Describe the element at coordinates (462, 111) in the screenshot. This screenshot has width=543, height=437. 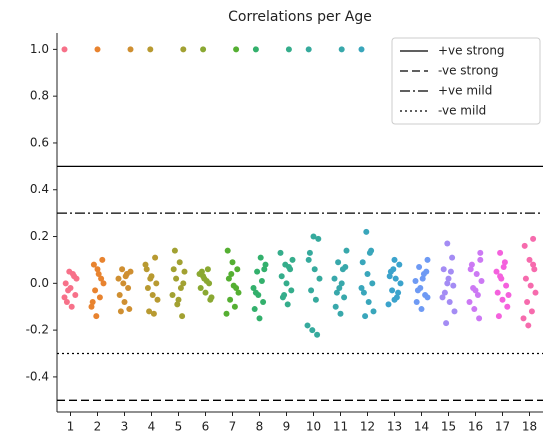
I see `legend-label: -ve mild` at that location.